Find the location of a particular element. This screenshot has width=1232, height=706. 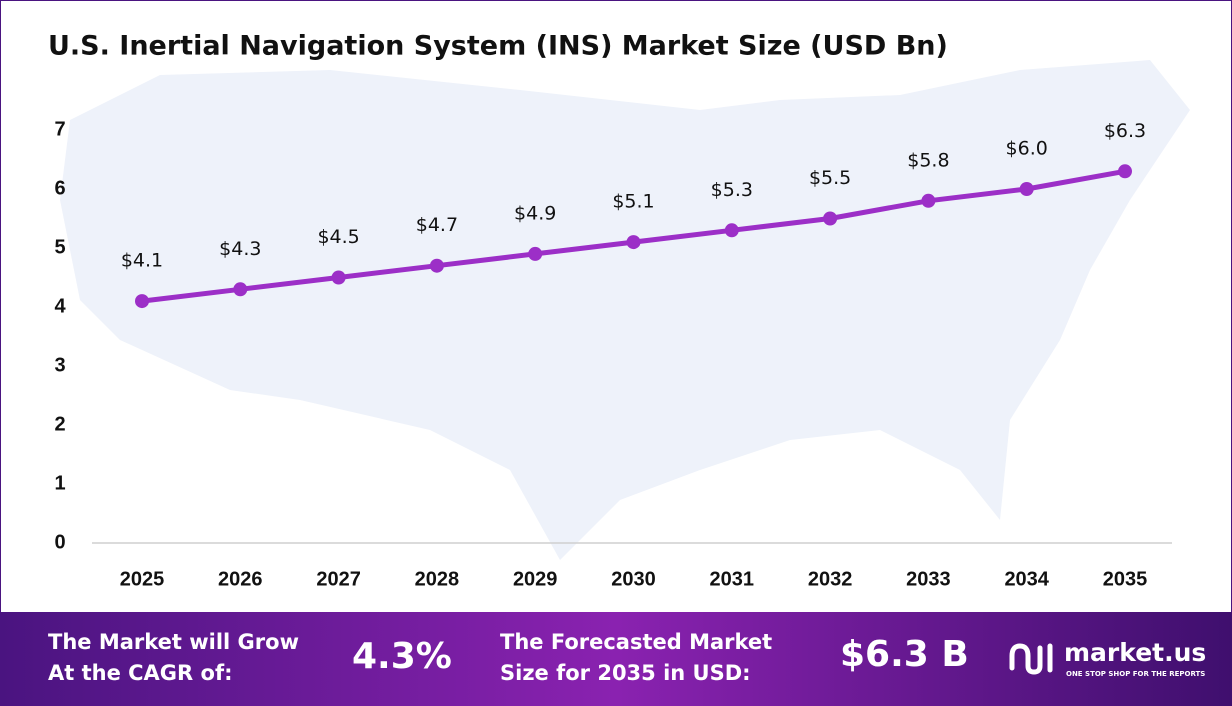

data-label: $4.9 is located at coordinates (535, 213).